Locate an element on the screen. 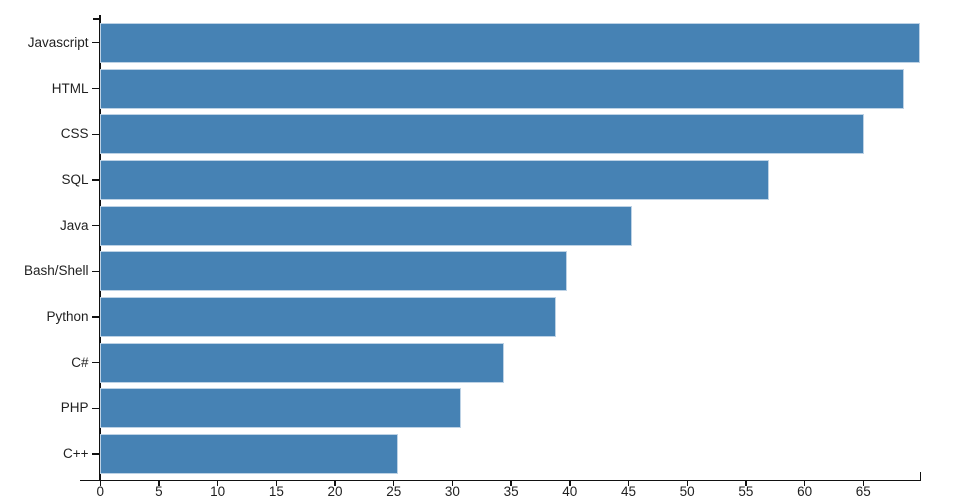  x-tick-label-25: 25 is located at coordinates (394, 492).